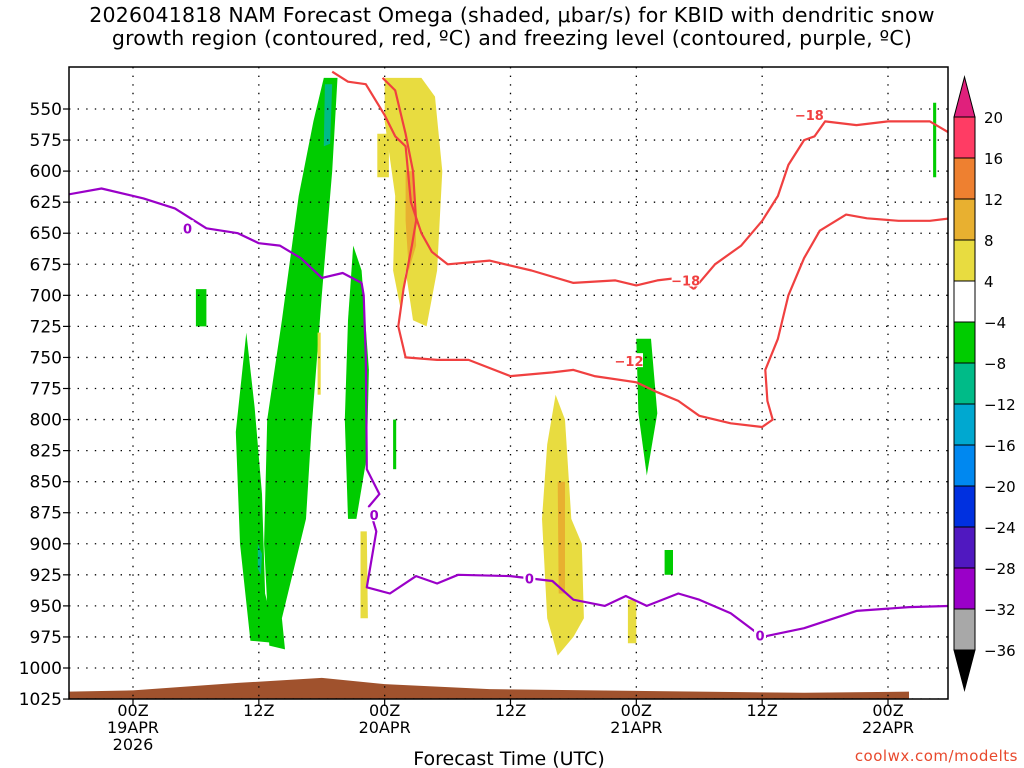 Image resolution: width=1024 pixels, height=768 pixels. What do you see at coordinates (888, 727) in the screenshot?
I see `x-tick-label-78-1: 22APR` at bounding box center [888, 727].